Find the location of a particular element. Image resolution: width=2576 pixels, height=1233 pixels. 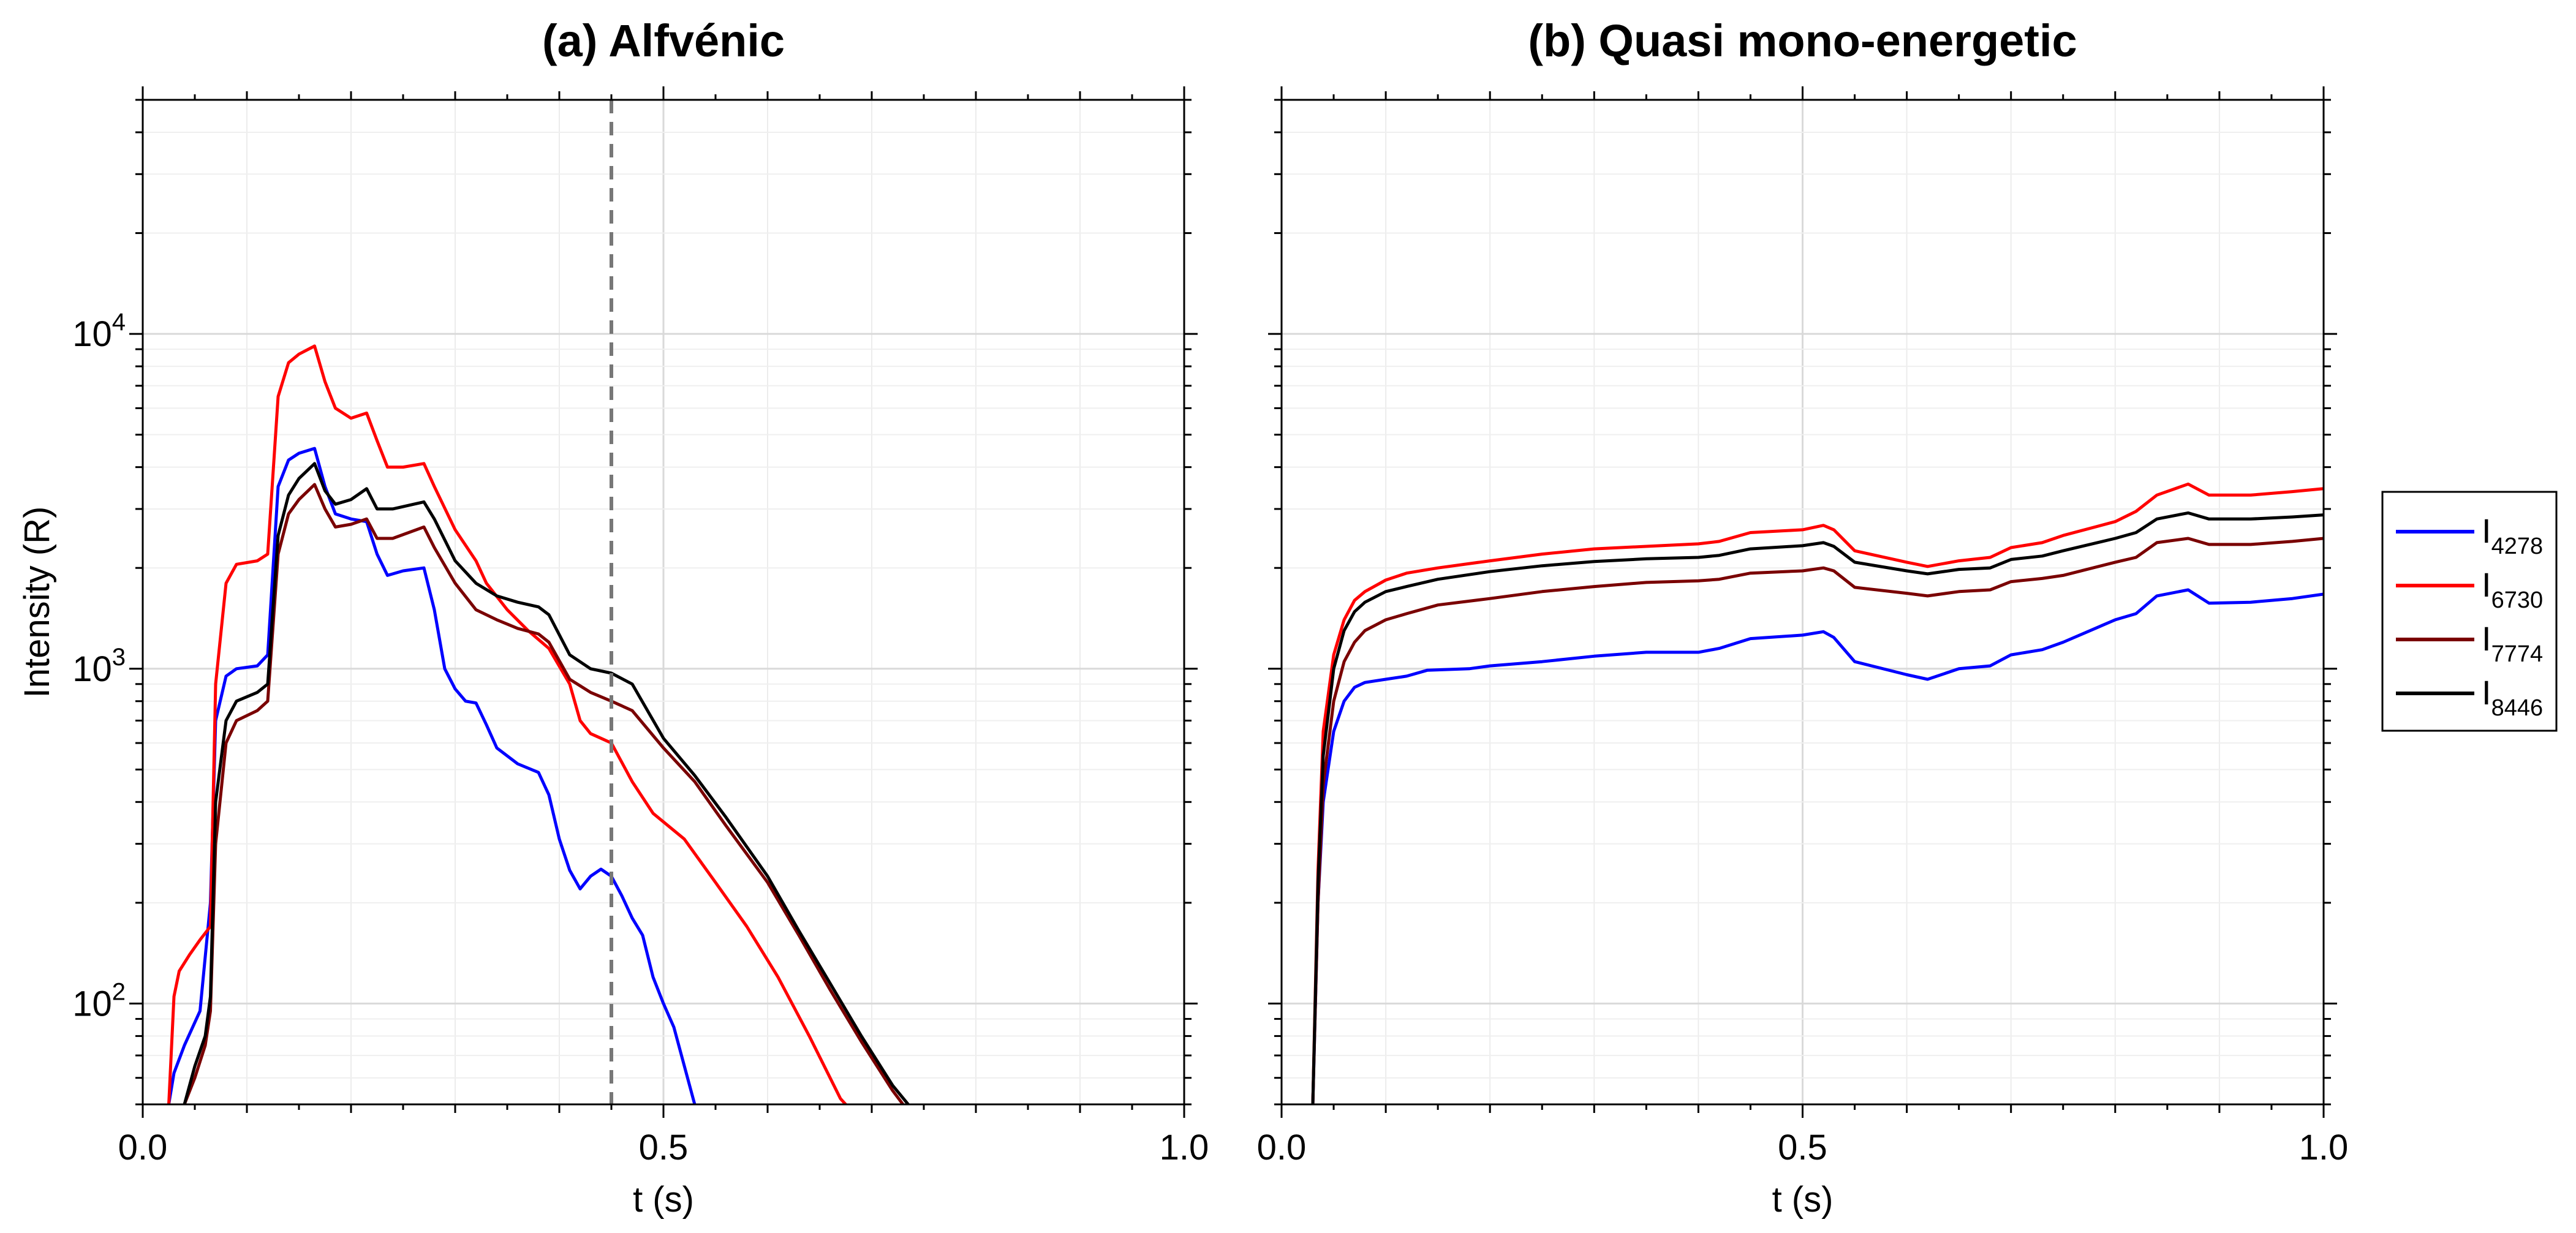

legend-label: I4278 is located at coordinates (2512, 535).